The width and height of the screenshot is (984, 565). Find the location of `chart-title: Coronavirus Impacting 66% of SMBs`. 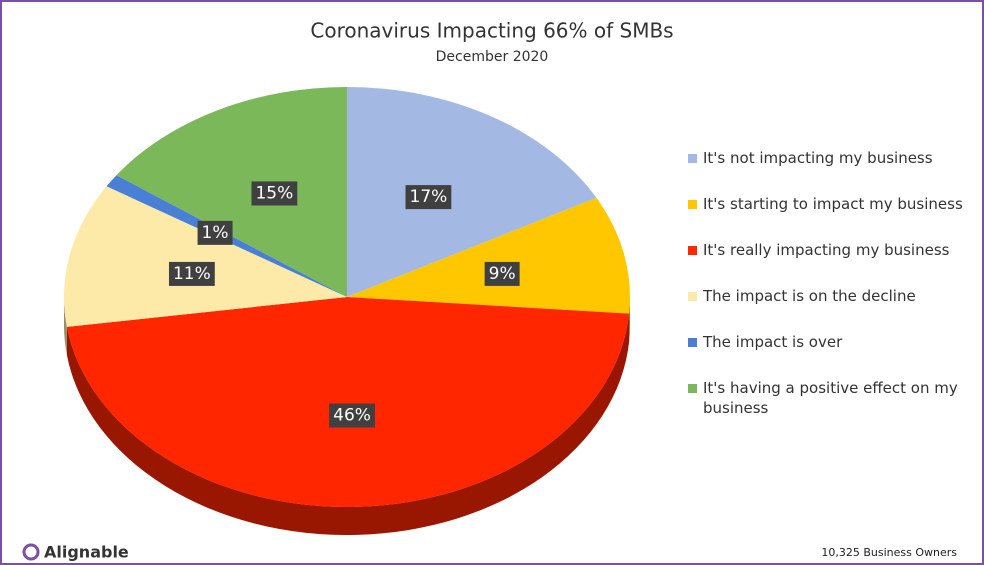

chart-title: Coronavirus Impacting 66% of SMBs is located at coordinates (491, 31).